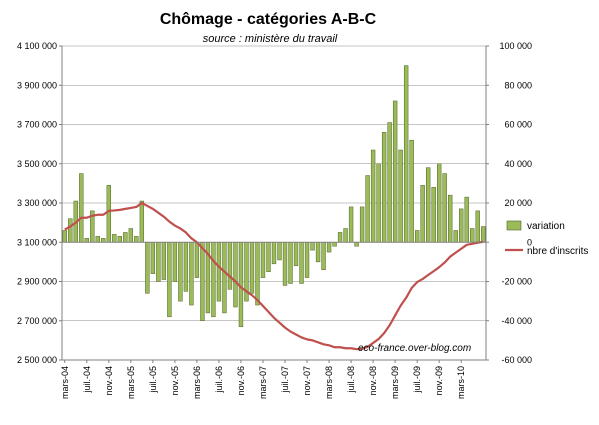 Image resolution: width=599 pixels, height=425 pixels. What do you see at coordinates (219, 380) in the screenshot?
I see `x-tick-label: juil.-06` at bounding box center [219, 380].